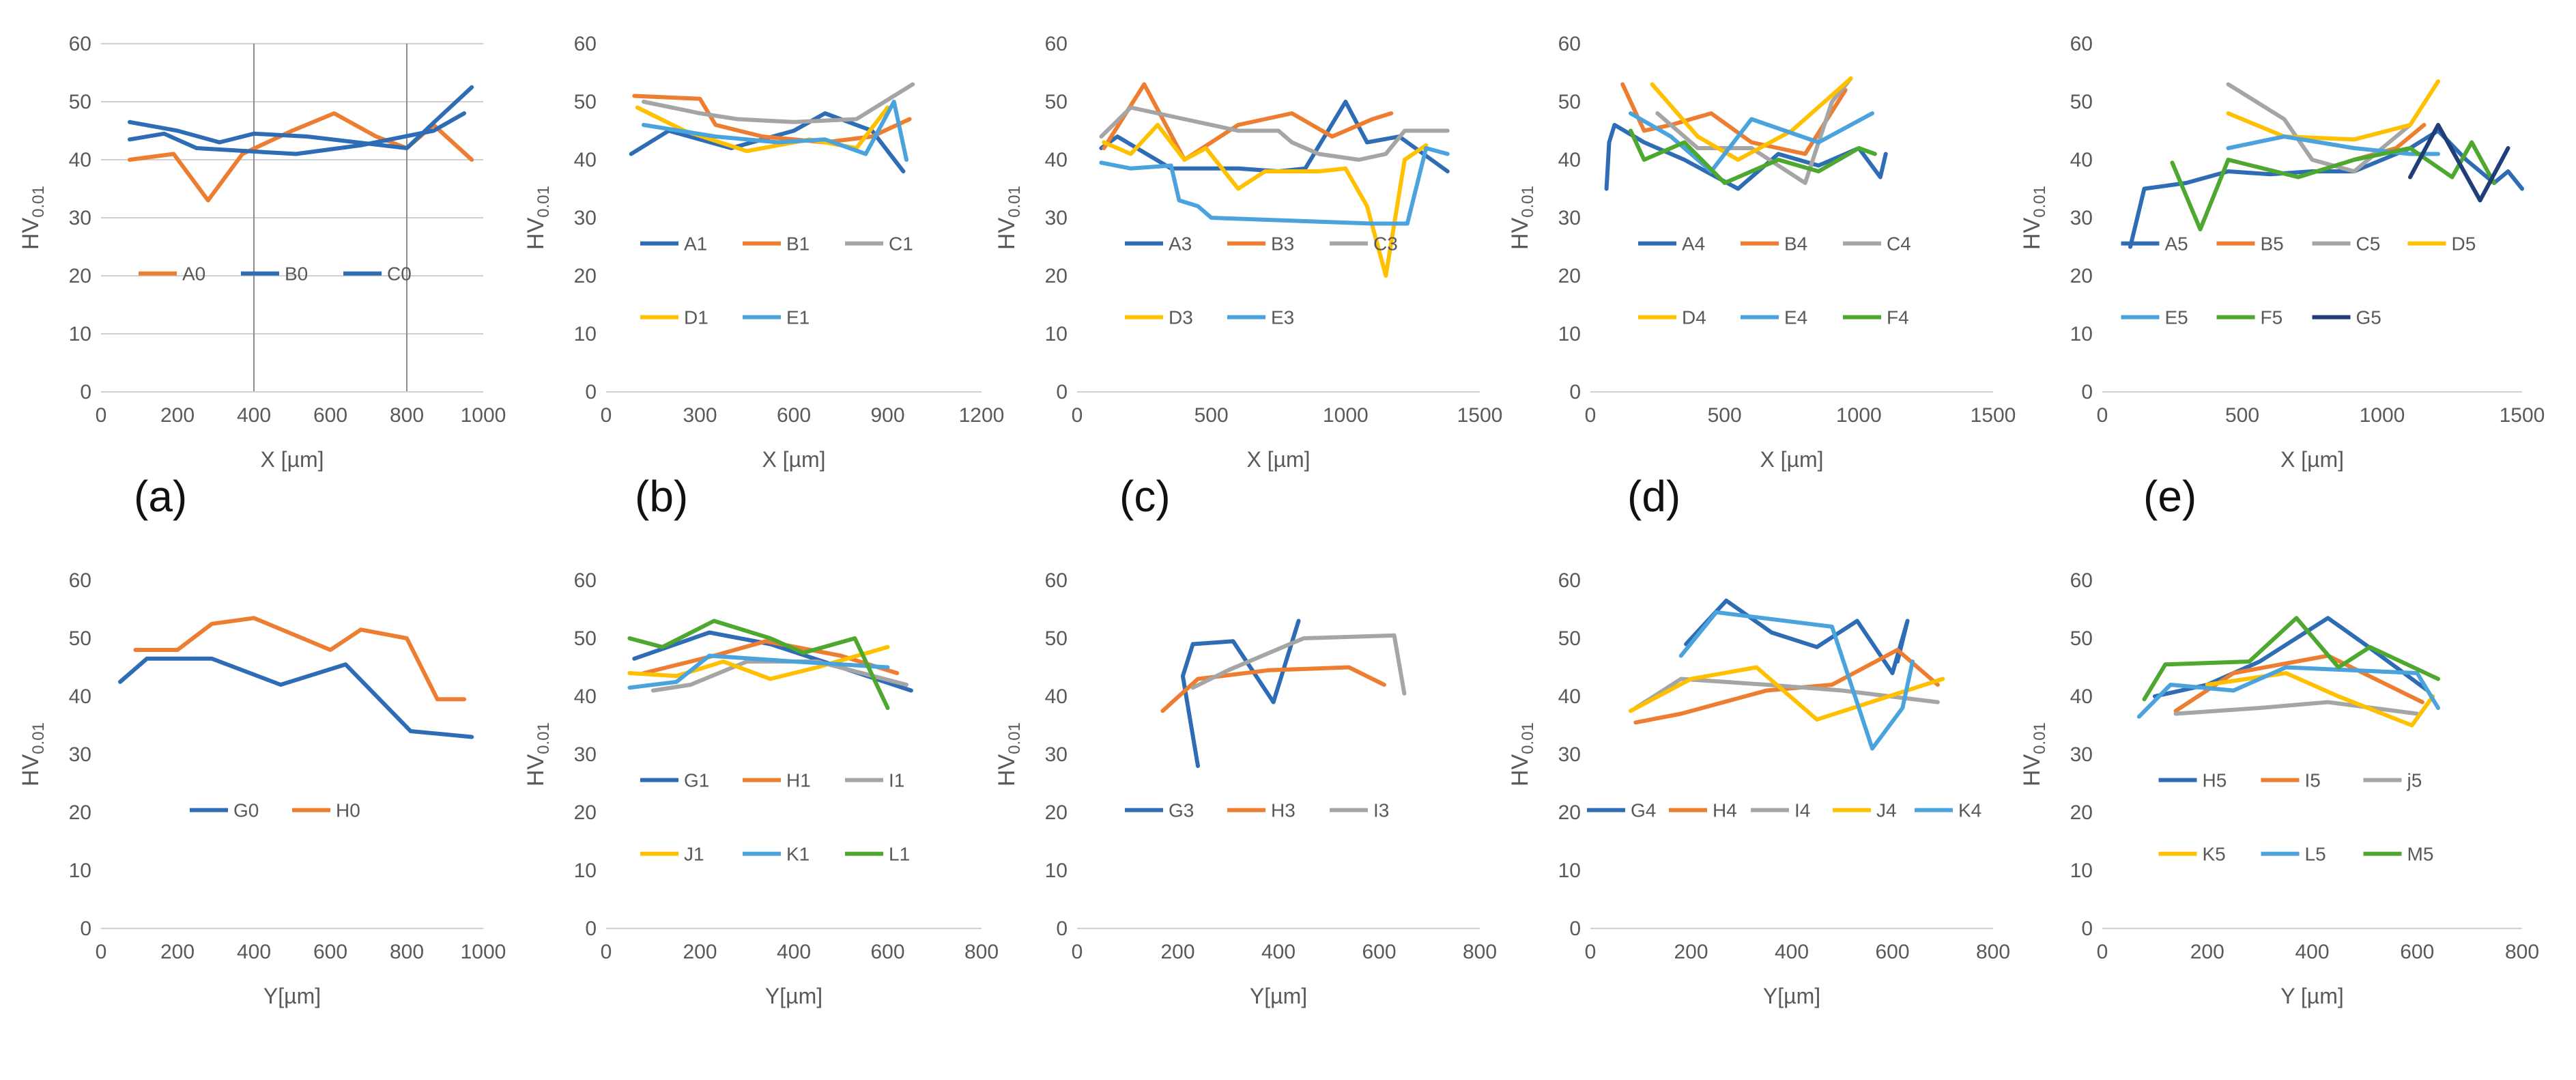 The height and width of the screenshot is (1080, 2576). What do you see at coordinates (700, 415) in the screenshot?
I see `x-tick-label: 300` at bounding box center [700, 415].